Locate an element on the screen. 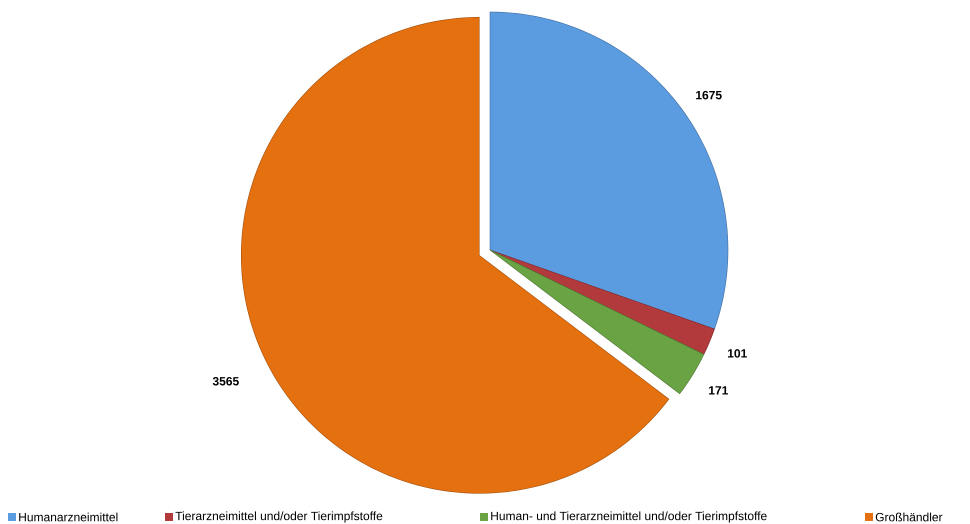 This screenshot has height=524, width=970. data-label: 101 is located at coordinates (737, 353).